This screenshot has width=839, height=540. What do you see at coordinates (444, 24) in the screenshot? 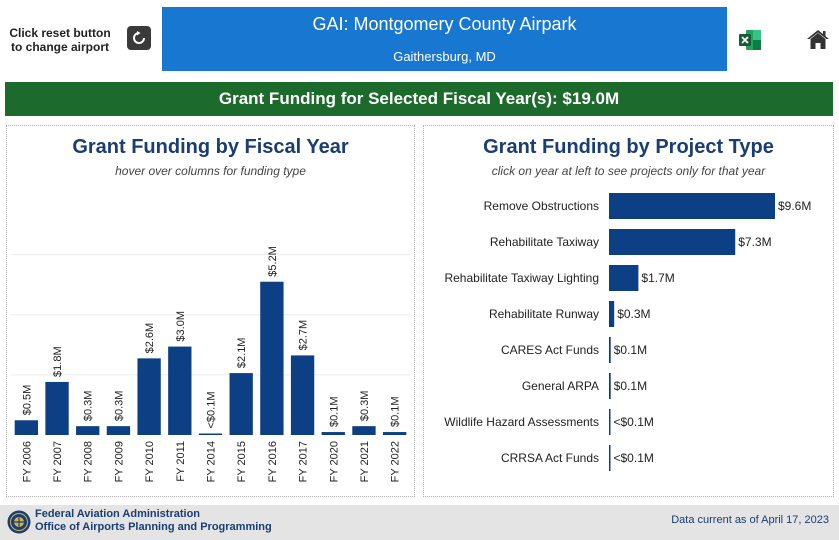
I see `airport-title: GAI: Montgomery County Airpark` at bounding box center [444, 24].